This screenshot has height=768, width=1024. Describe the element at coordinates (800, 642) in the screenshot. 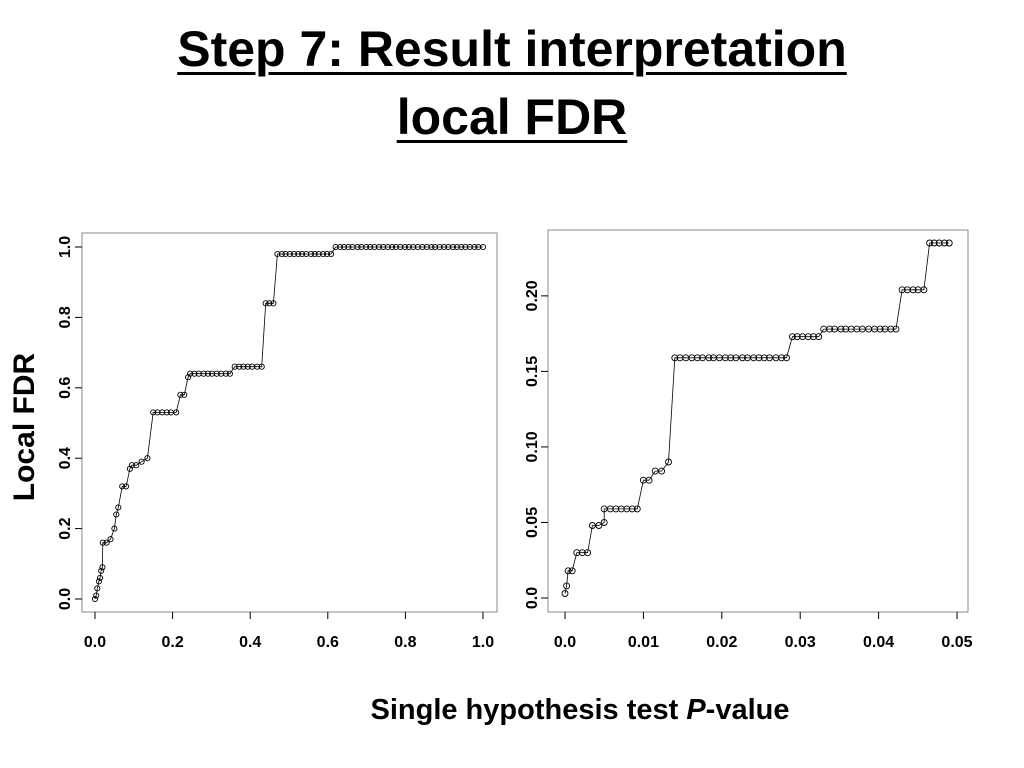

I see `x-tick-label: 0.03` at that location.